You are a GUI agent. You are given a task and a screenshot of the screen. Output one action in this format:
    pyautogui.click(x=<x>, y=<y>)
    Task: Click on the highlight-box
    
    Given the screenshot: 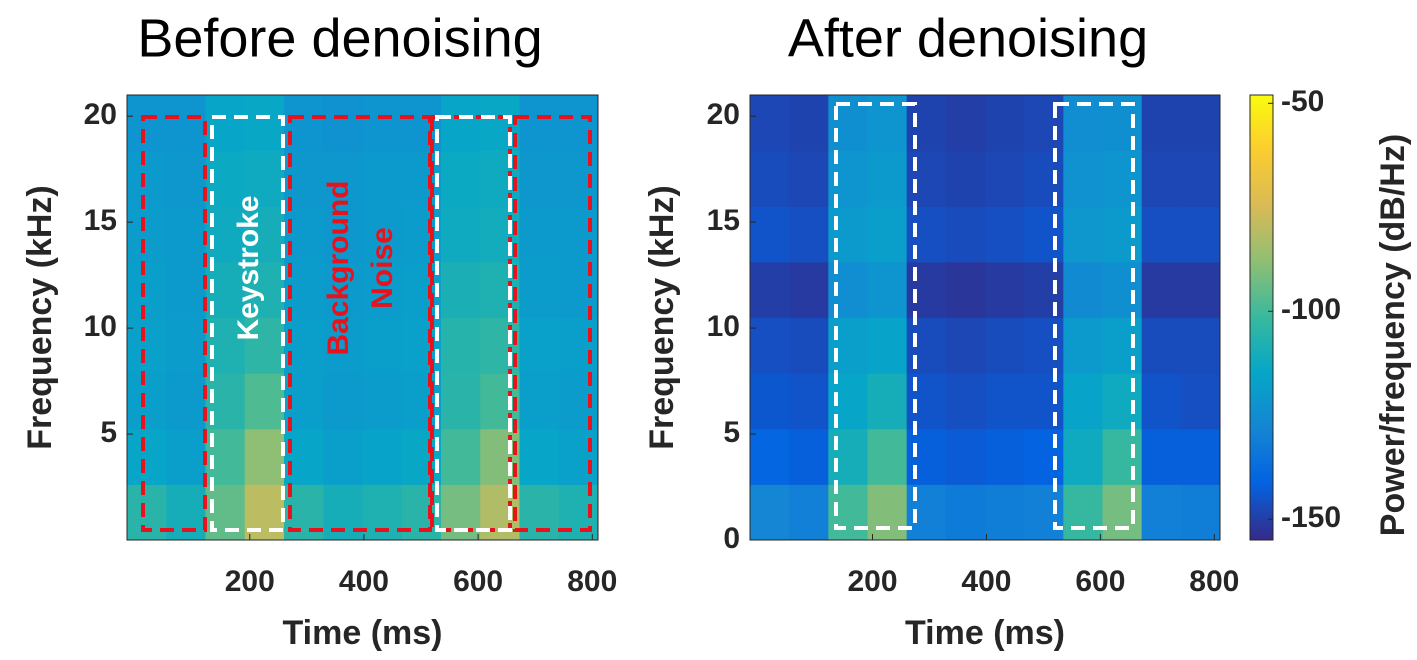 What is the action you would take?
    pyautogui.click(x=1094, y=316)
    